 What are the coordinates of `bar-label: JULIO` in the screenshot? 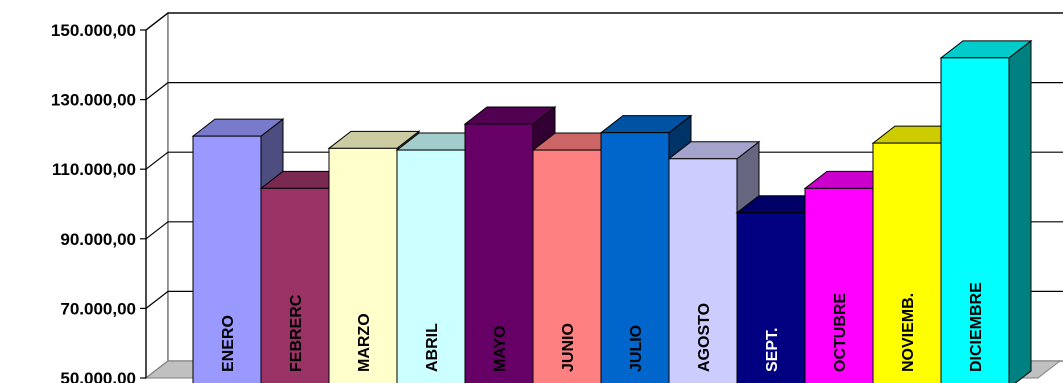 It's located at (636, 348).